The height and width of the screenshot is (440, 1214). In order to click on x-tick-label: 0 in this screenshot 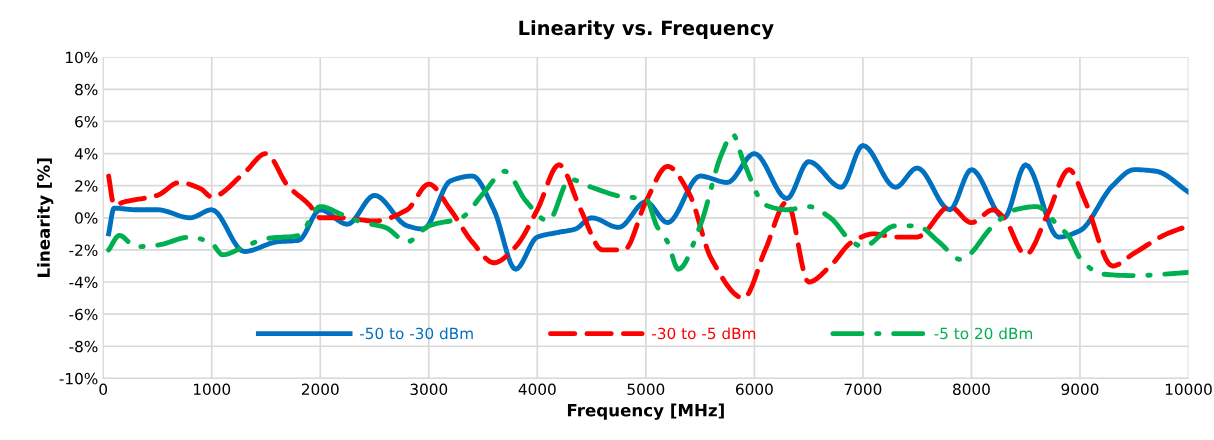, I will do `click(103, 389)`.